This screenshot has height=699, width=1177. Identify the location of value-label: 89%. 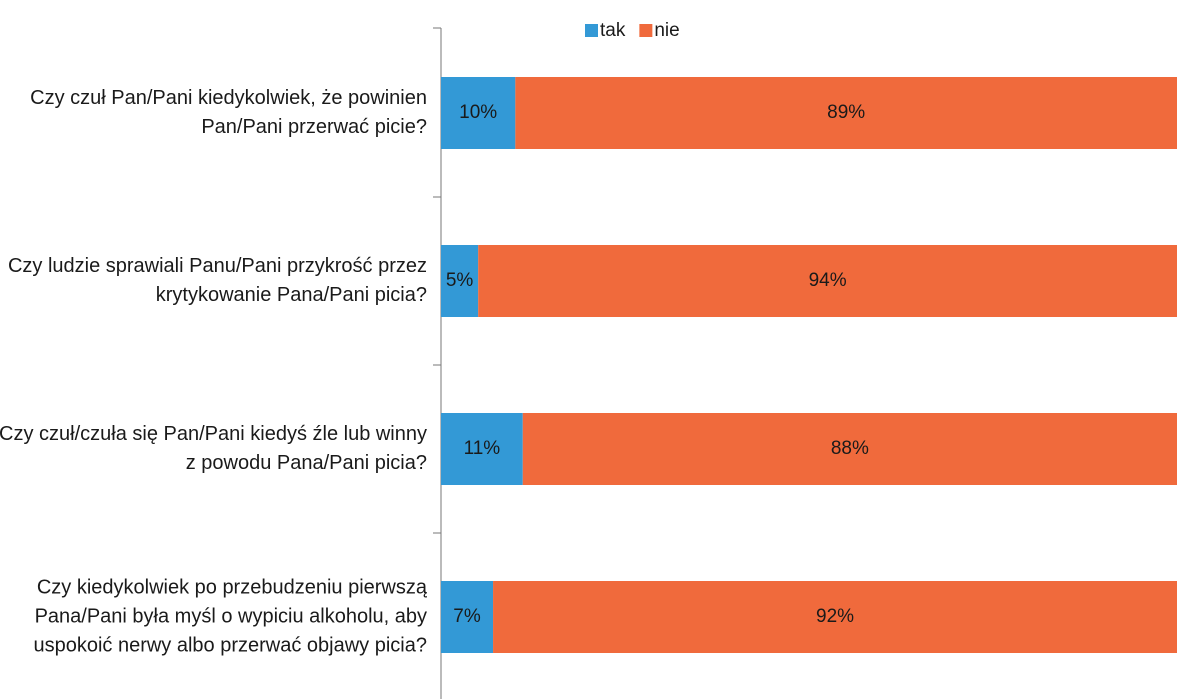
(846, 112).